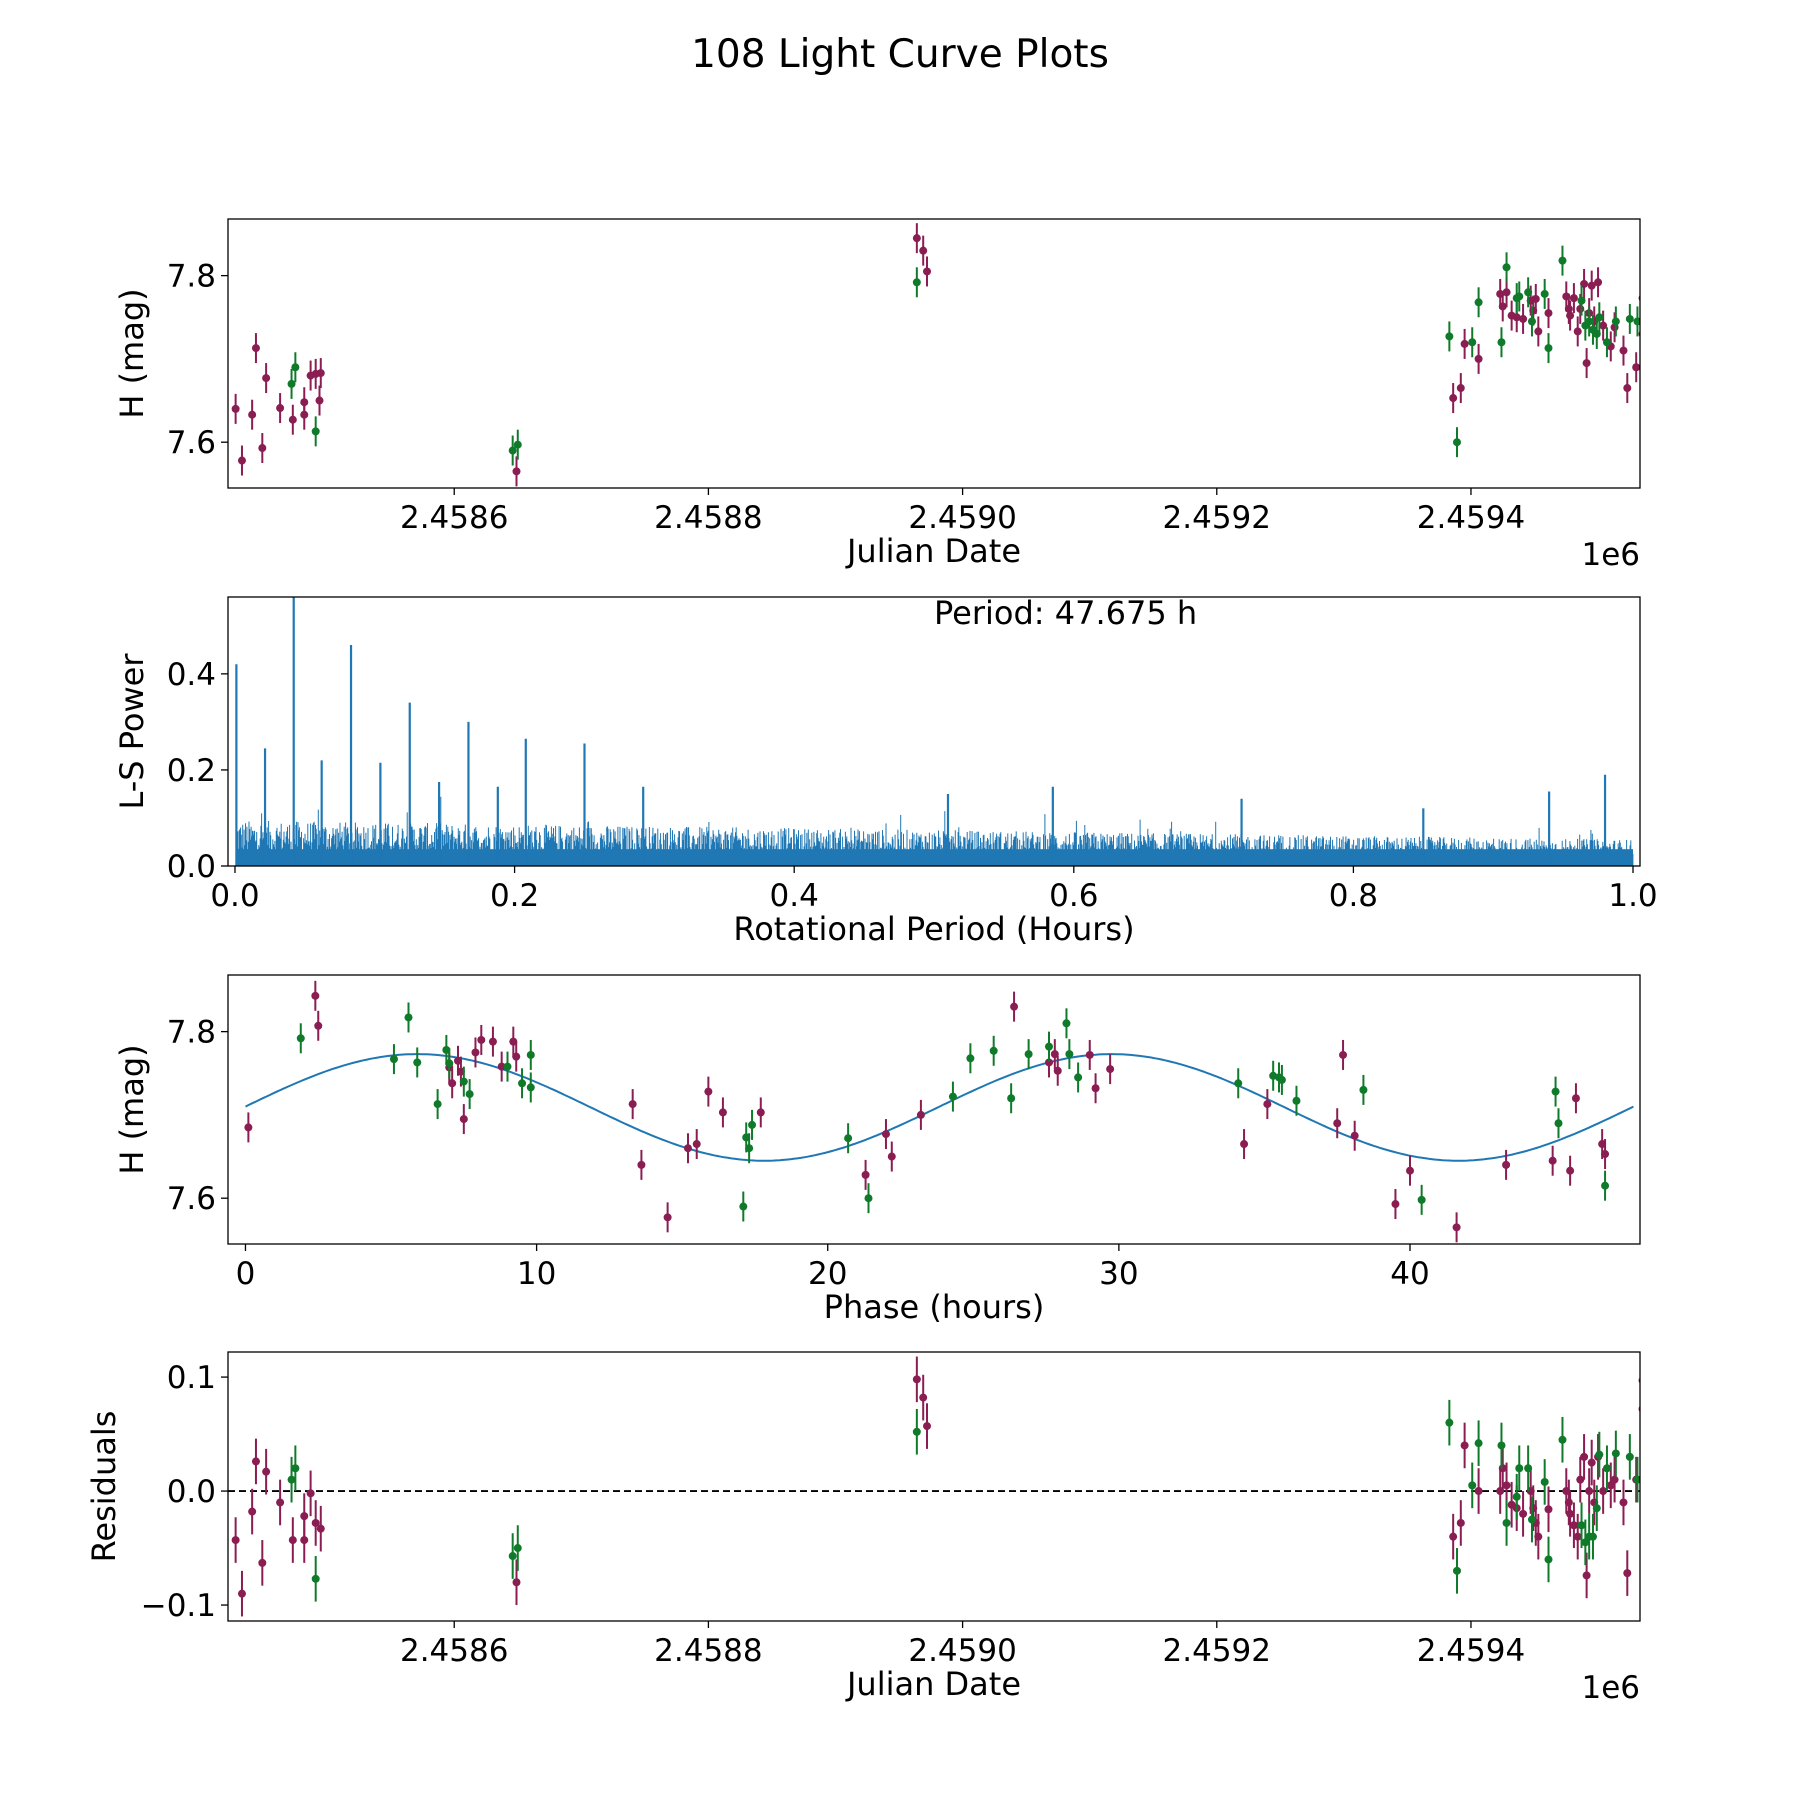  Describe the element at coordinates (454, 518) in the screenshot. I see `x-tick-label: 2.4586` at that location.